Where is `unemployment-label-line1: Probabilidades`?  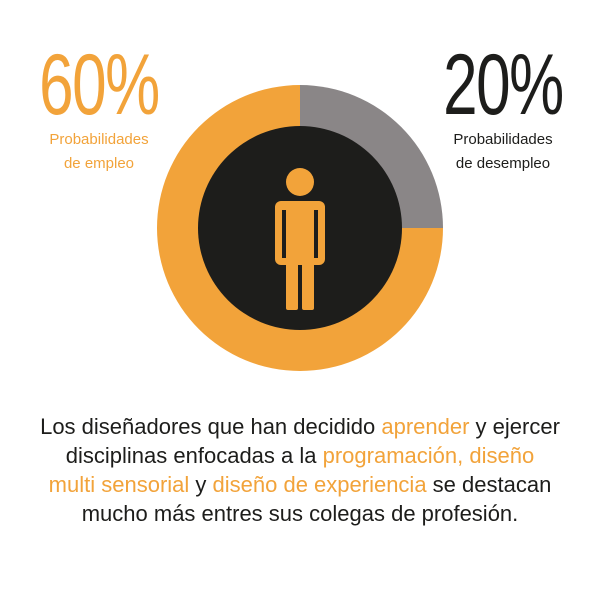 unemployment-label-line1: Probabilidades is located at coordinates (503, 139).